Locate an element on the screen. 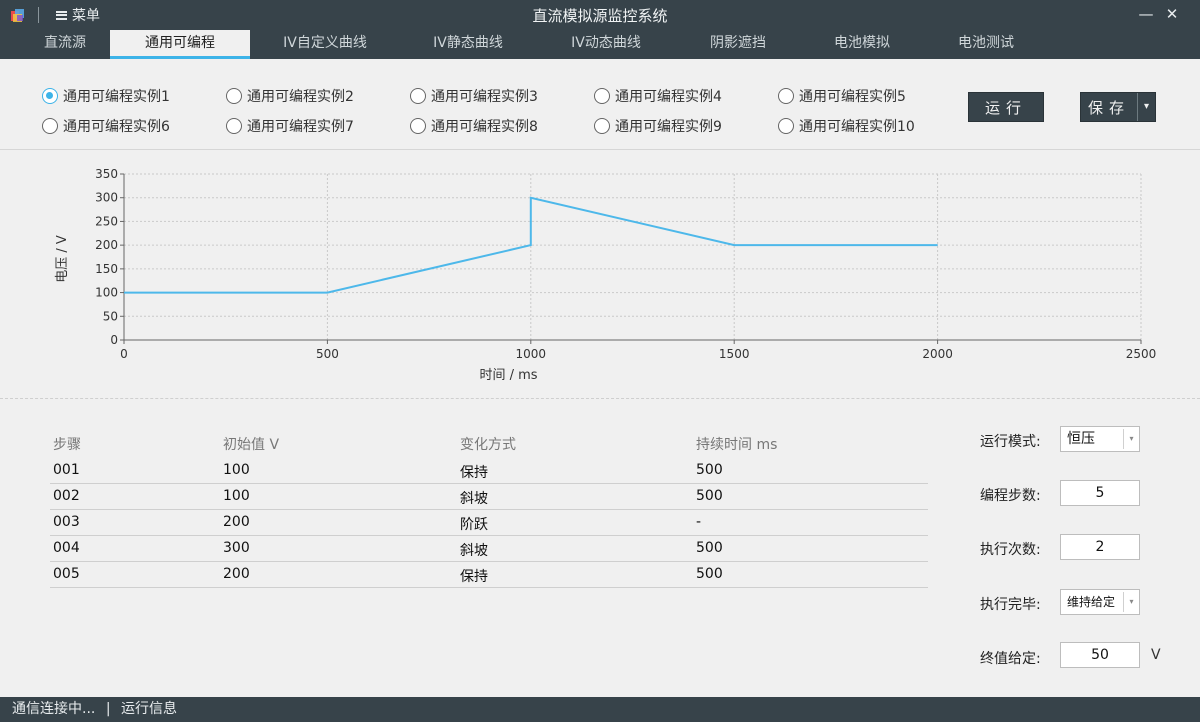 This screenshot has height=722, width=1200. table-row: 003 200 阶跃 - is located at coordinates (489, 523).